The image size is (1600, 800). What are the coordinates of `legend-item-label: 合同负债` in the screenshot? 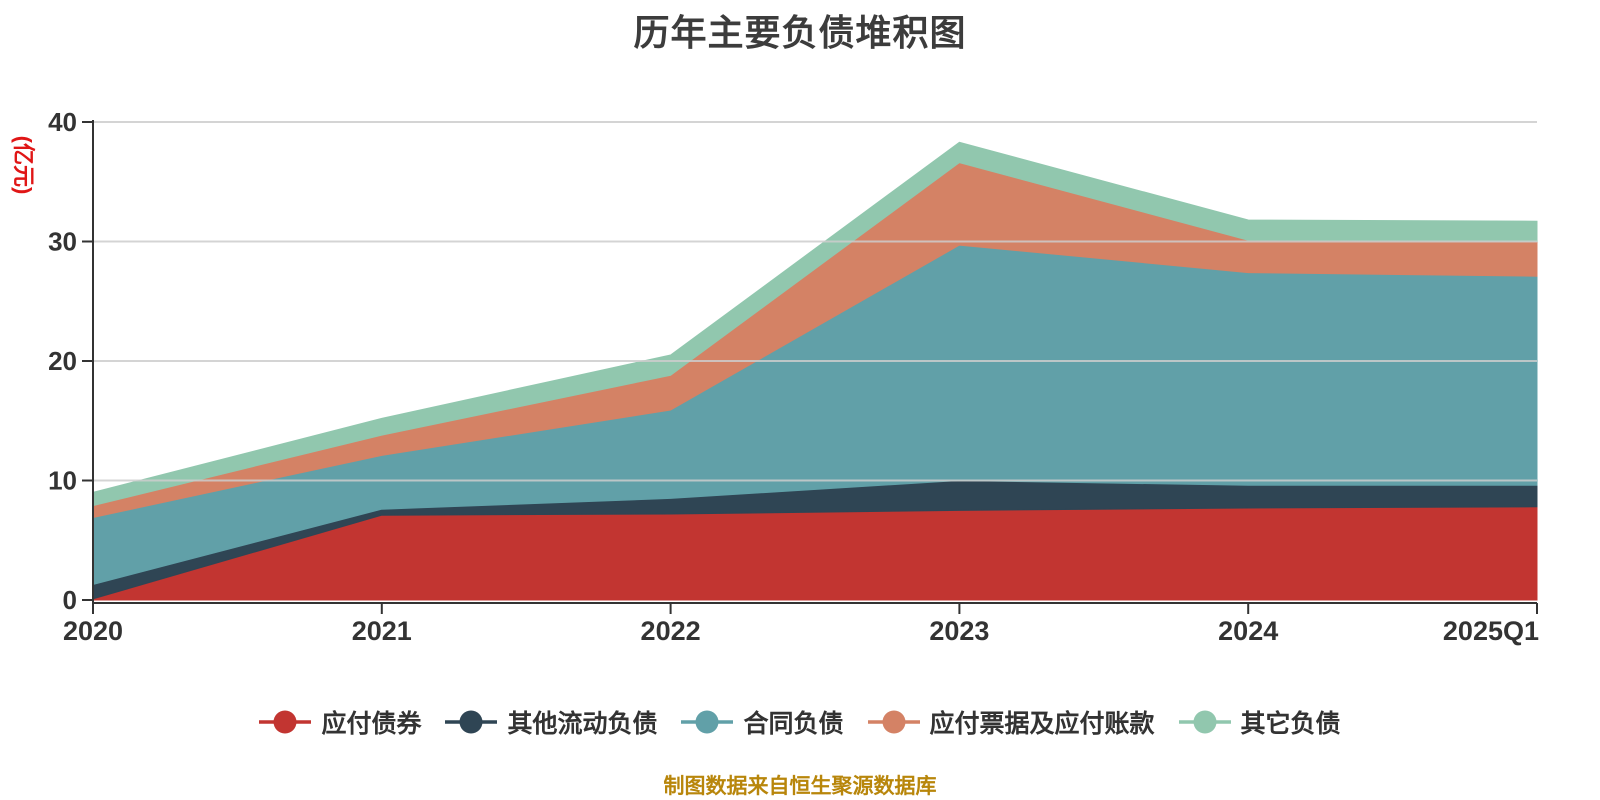 It's located at (793, 724).